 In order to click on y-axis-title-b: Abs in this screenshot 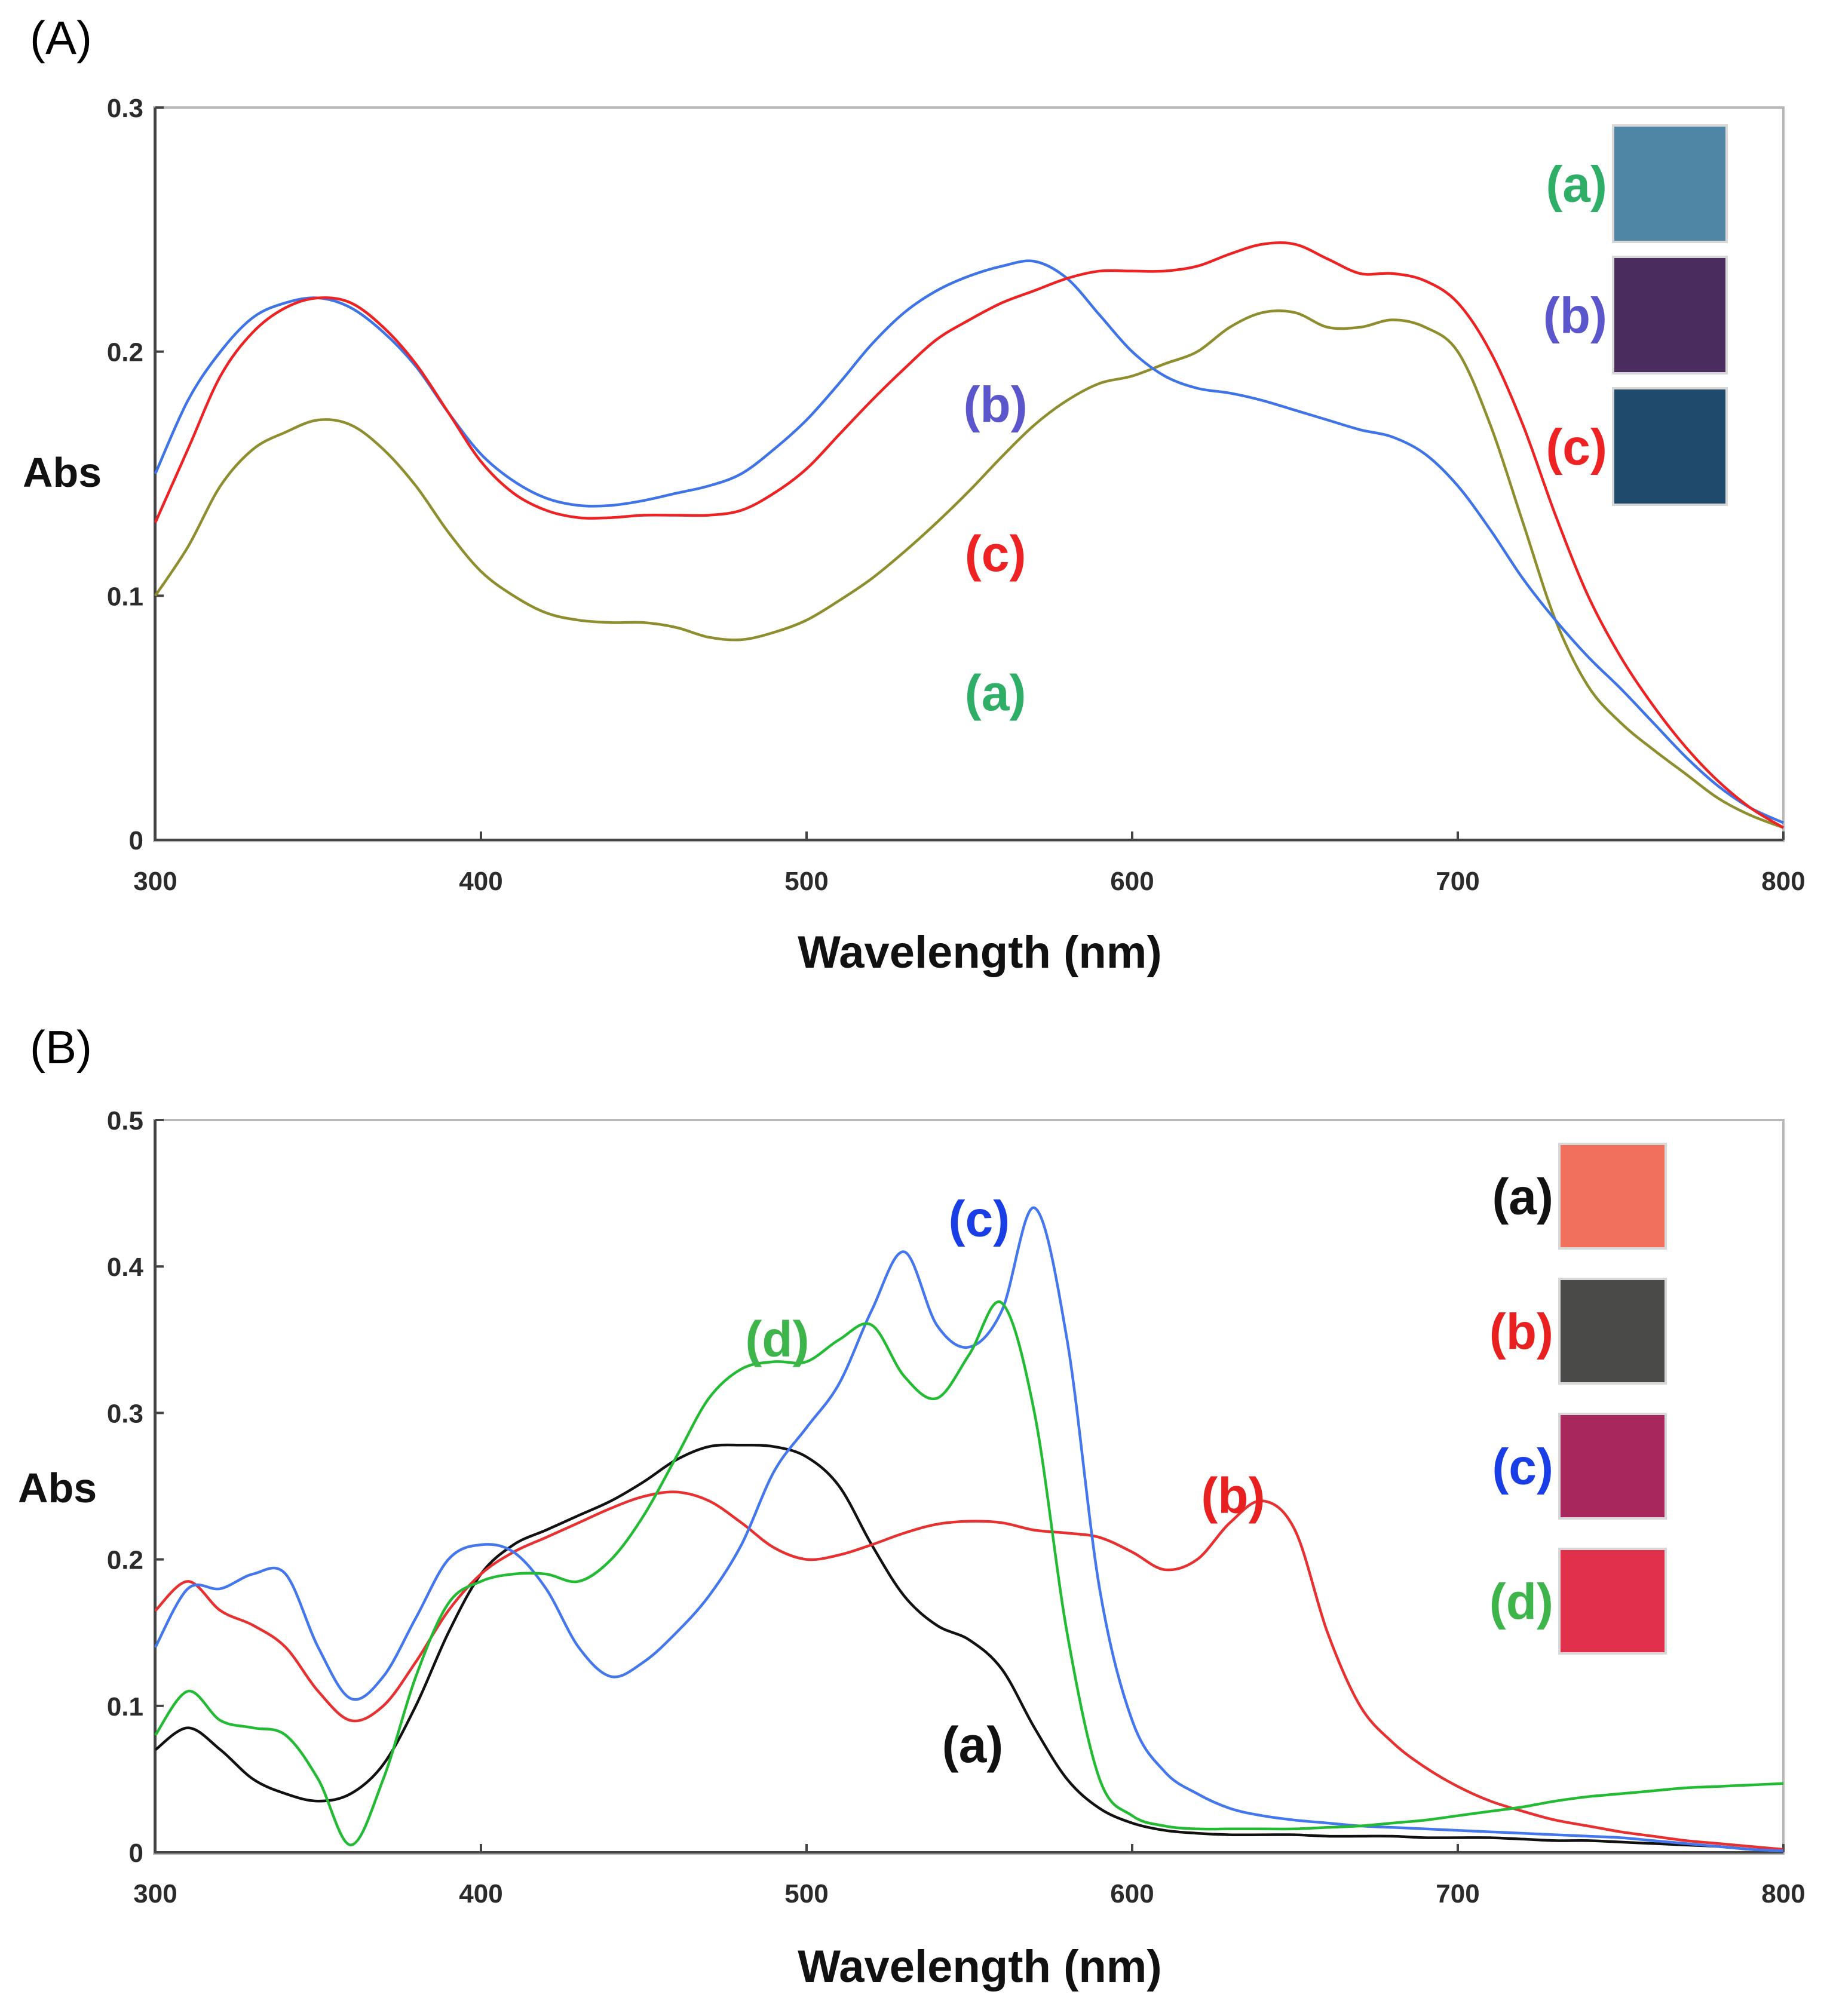, I will do `click(57, 1488)`.